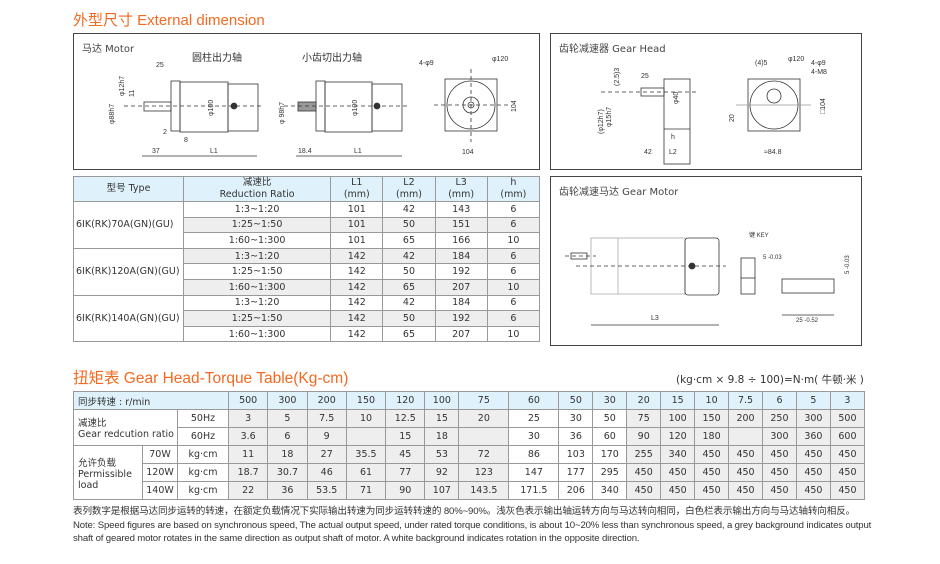 The width and height of the screenshot is (940, 564). I want to click on header-text: h, so click(513, 182).